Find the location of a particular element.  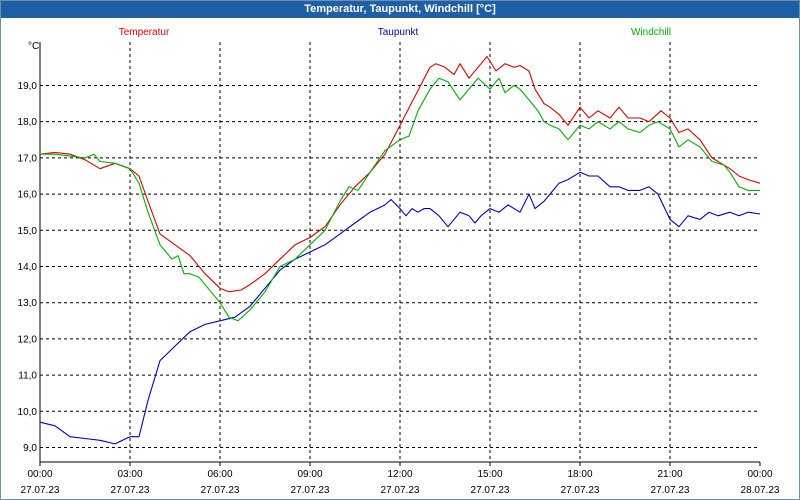

y-tick-label: 14,0 is located at coordinates (28, 267).